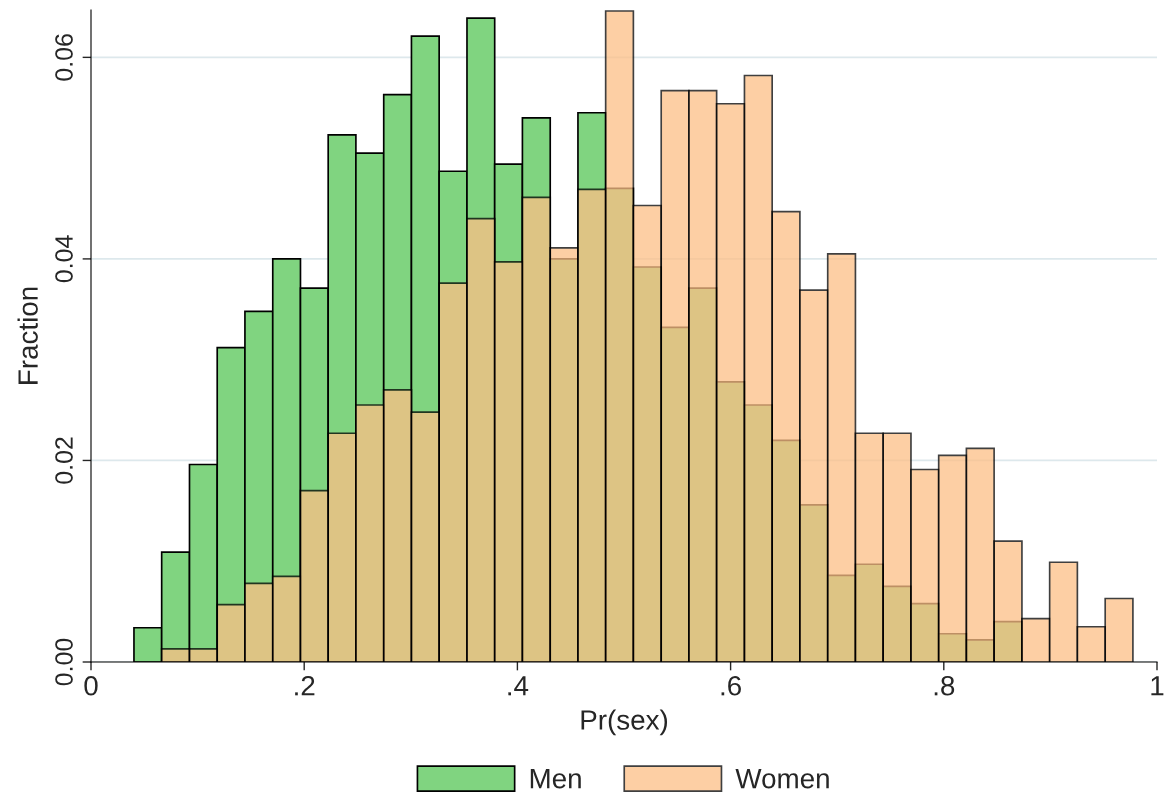 This screenshot has width=1169, height=809. What do you see at coordinates (64, 460) in the screenshot?
I see `y-tick-label: 0.02` at bounding box center [64, 460].